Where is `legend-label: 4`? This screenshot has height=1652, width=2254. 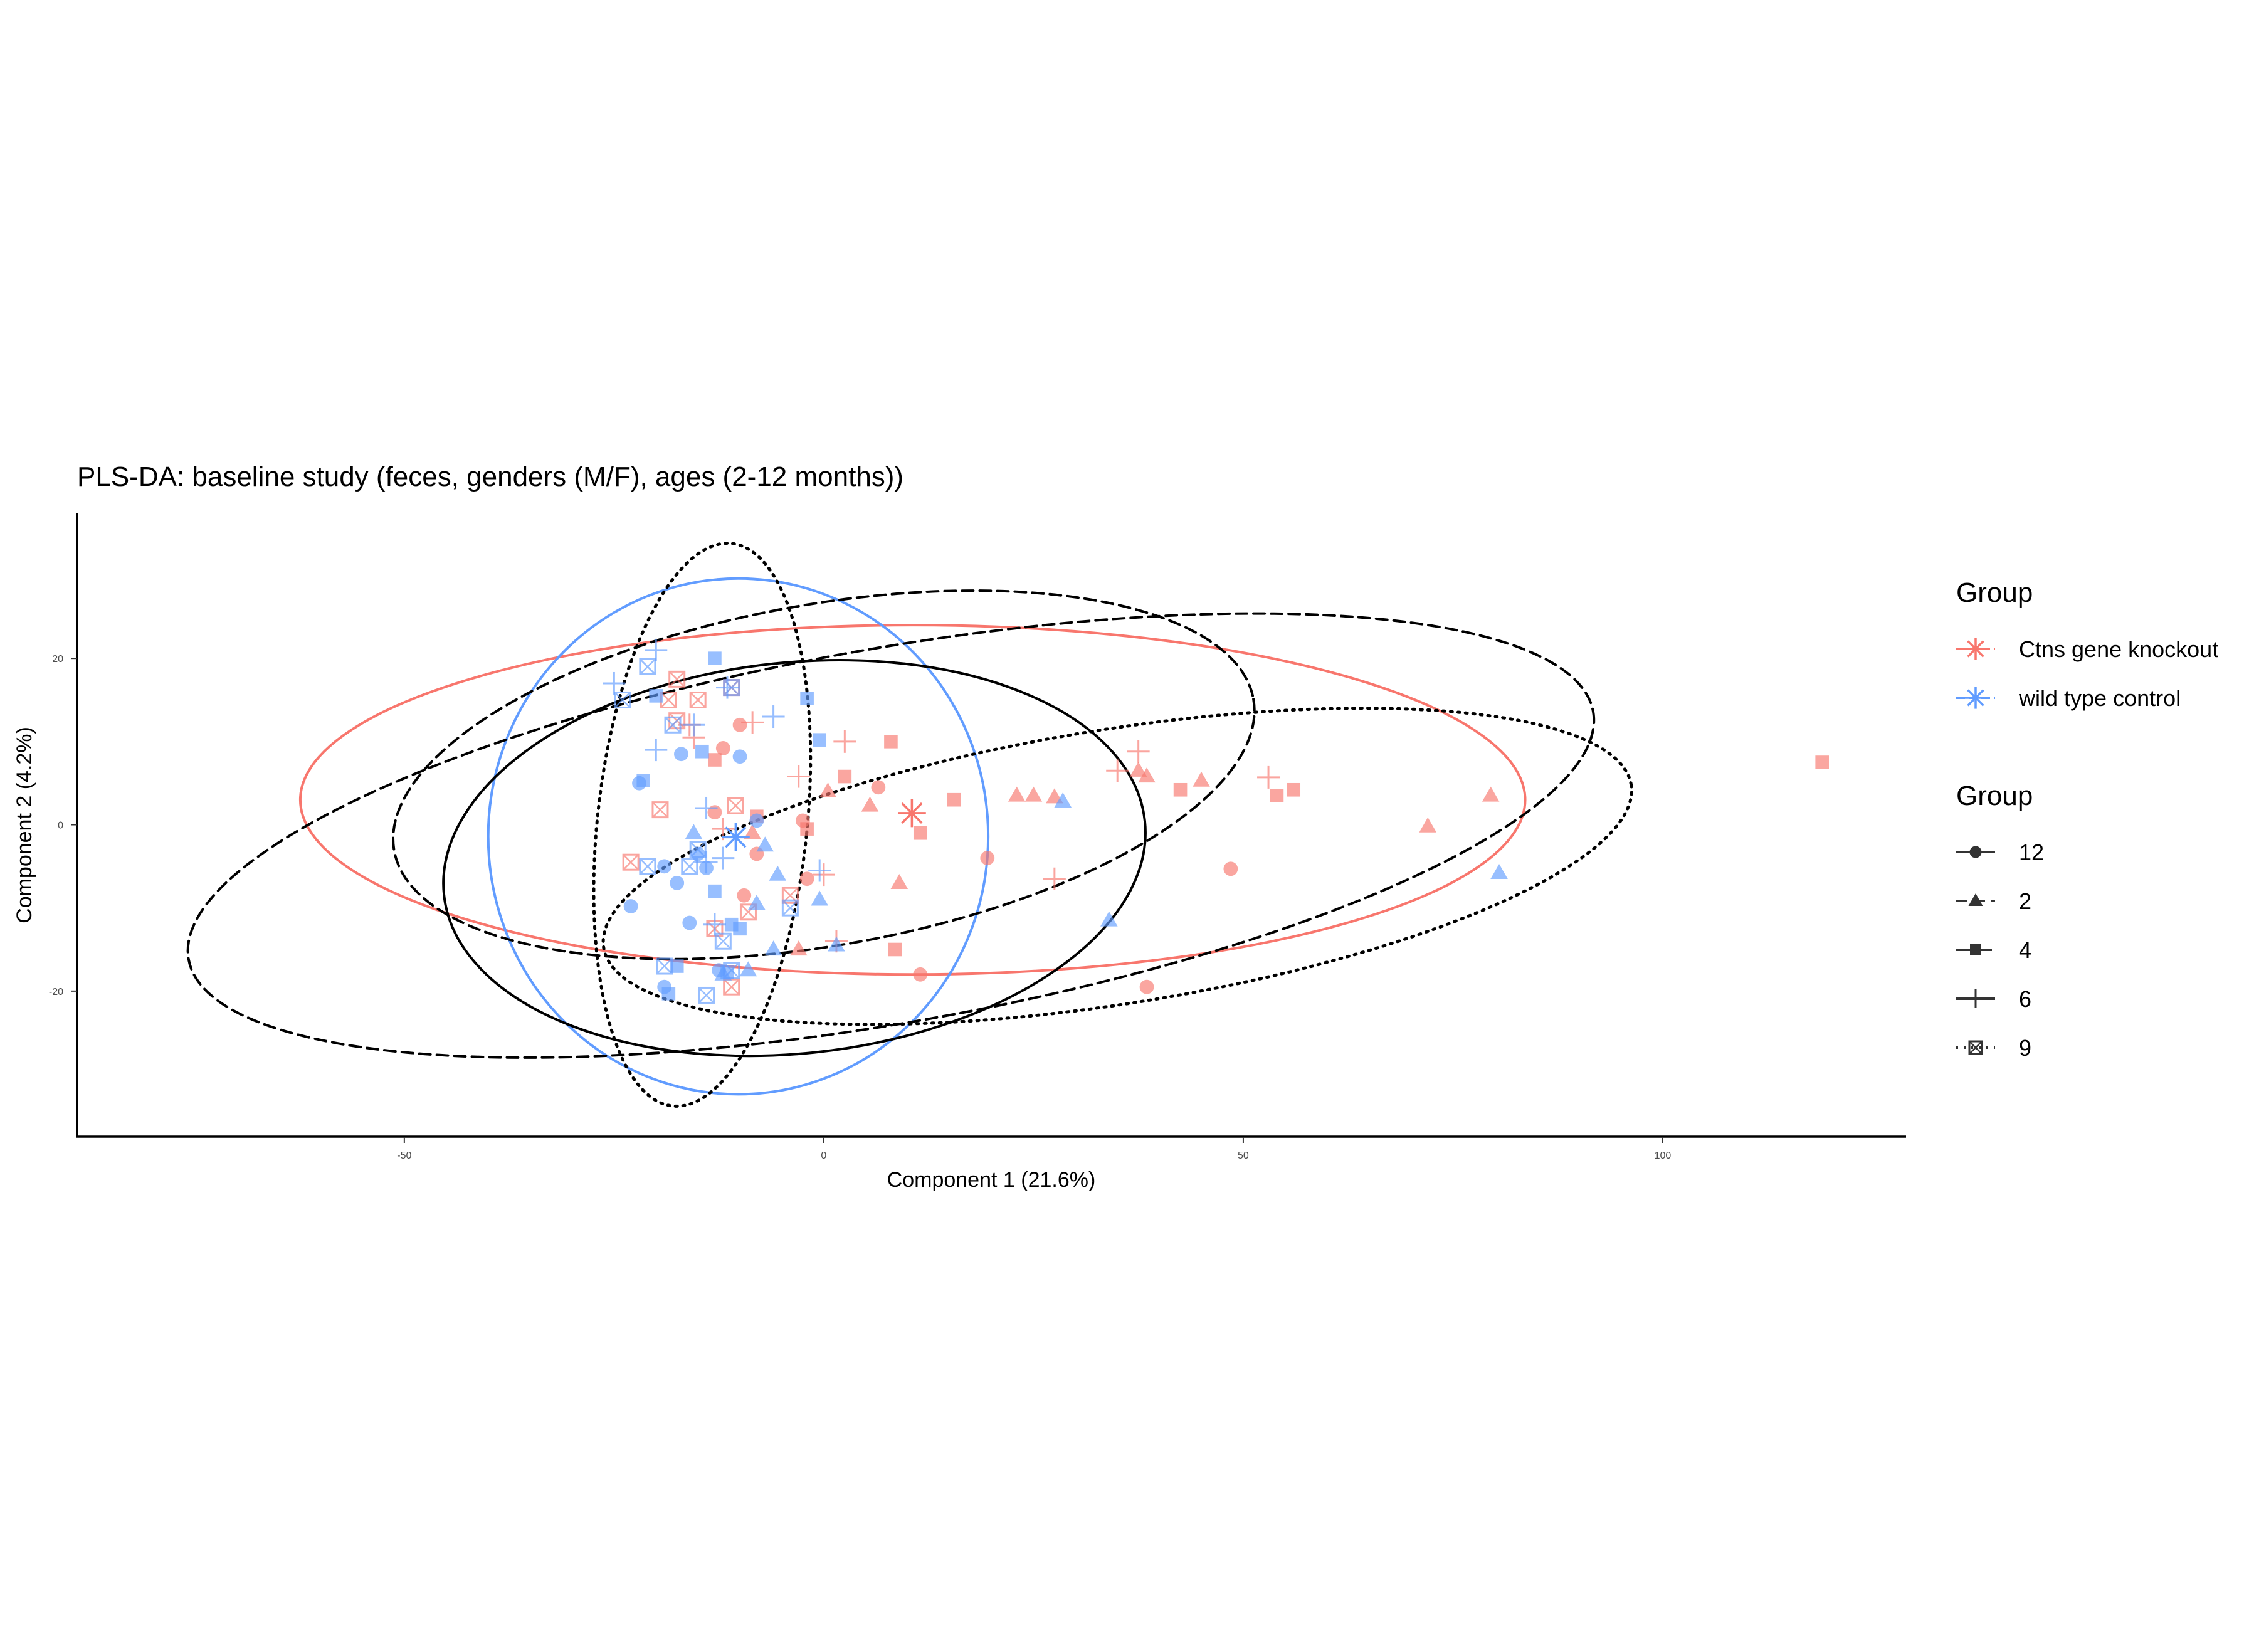
legend-label: 4 is located at coordinates (2025, 950).